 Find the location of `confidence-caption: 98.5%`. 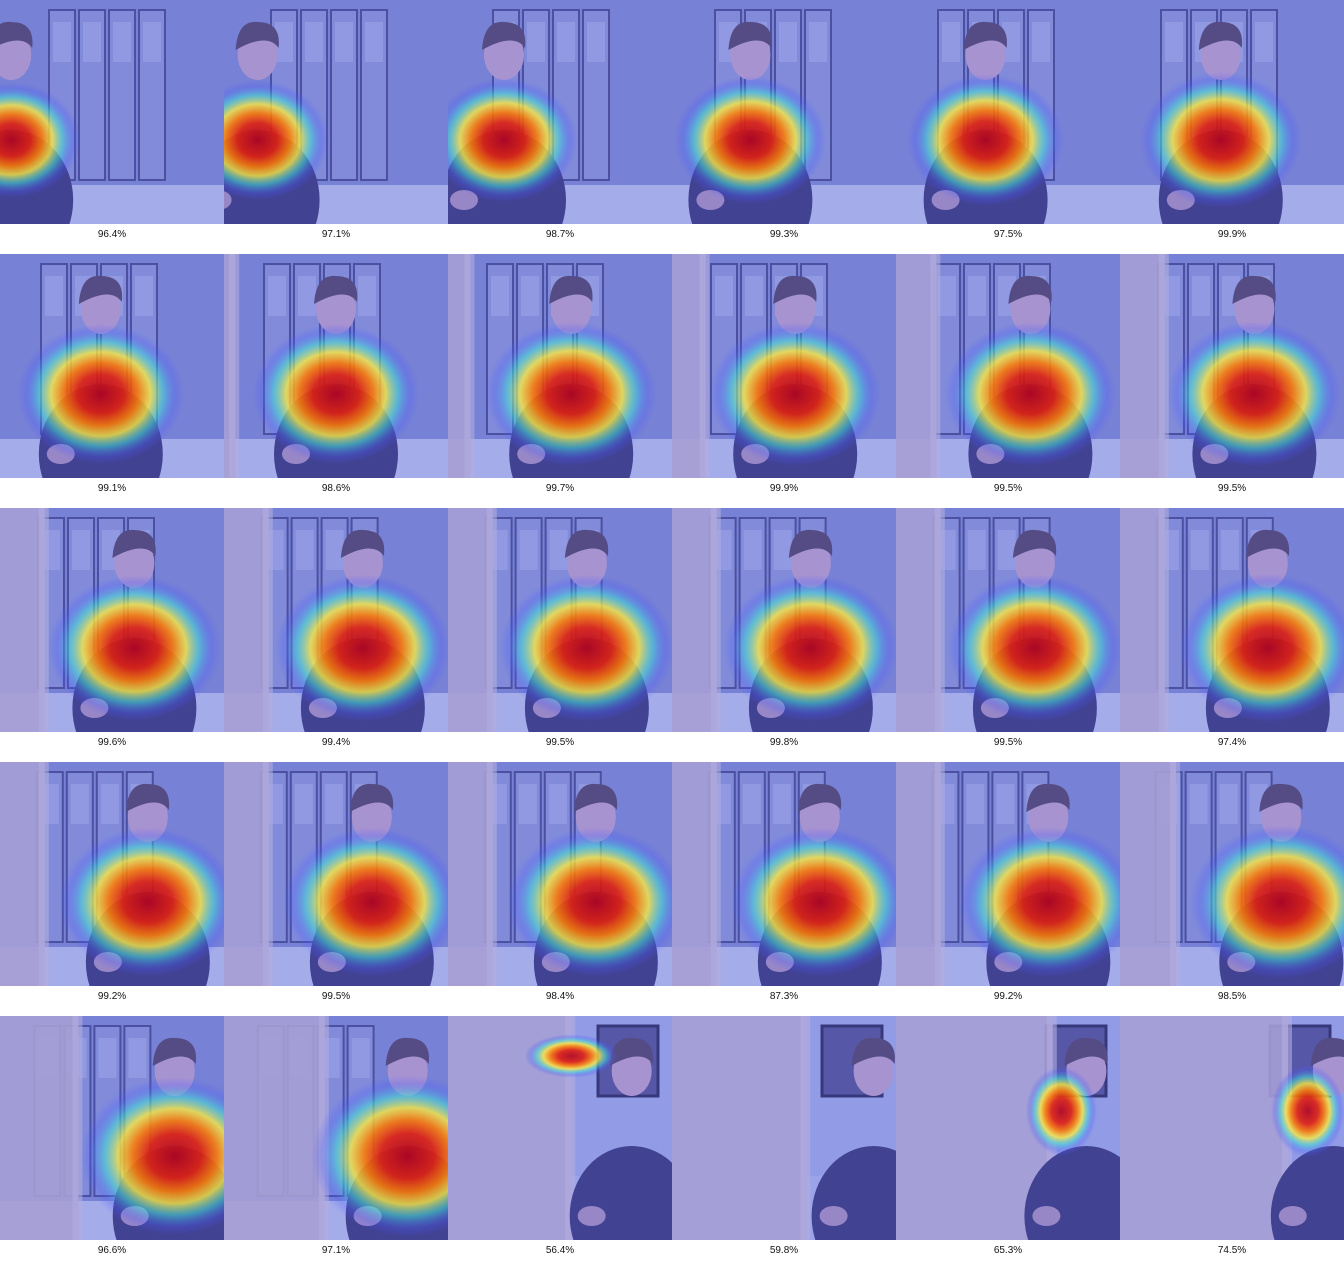

confidence-caption: 98.5% is located at coordinates (1232, 996).